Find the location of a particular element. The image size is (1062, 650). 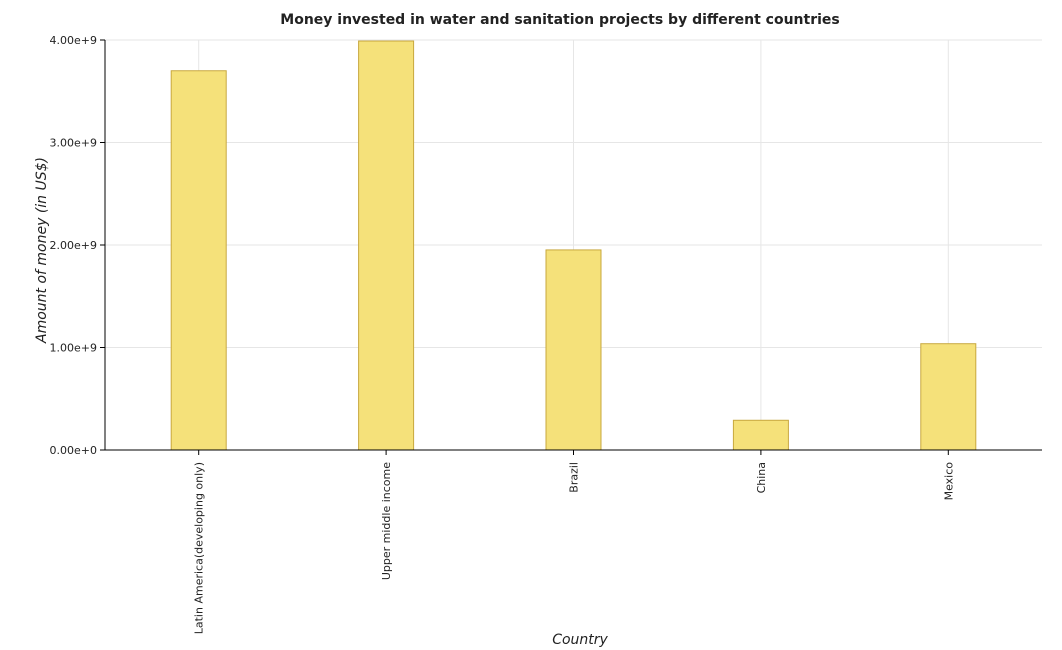

y-axis-label: Amount of money (in US$) is located at coordinates (42, 250).